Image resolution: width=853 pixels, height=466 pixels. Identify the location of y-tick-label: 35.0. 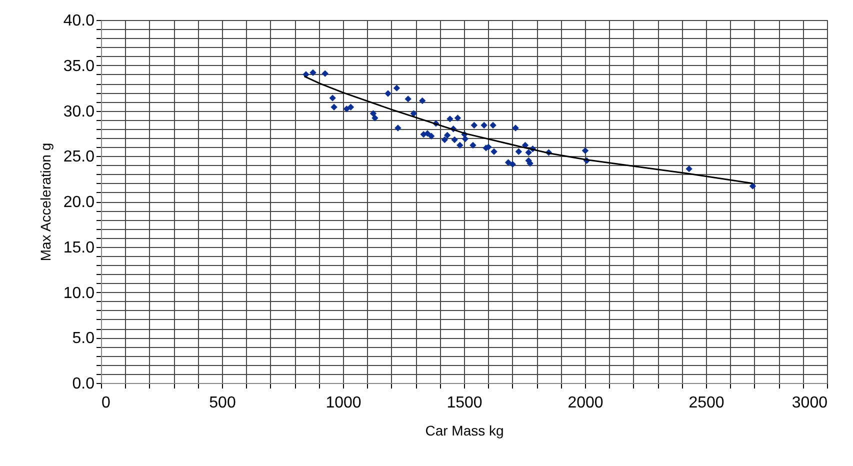
(79, 66).